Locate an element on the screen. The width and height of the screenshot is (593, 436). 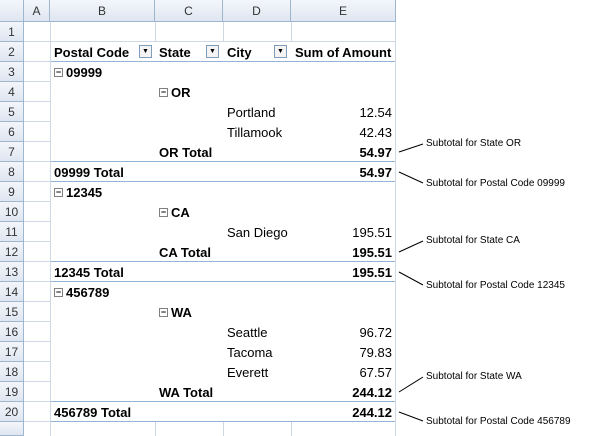
state-header-label: State is located at coordinates (175, 52).